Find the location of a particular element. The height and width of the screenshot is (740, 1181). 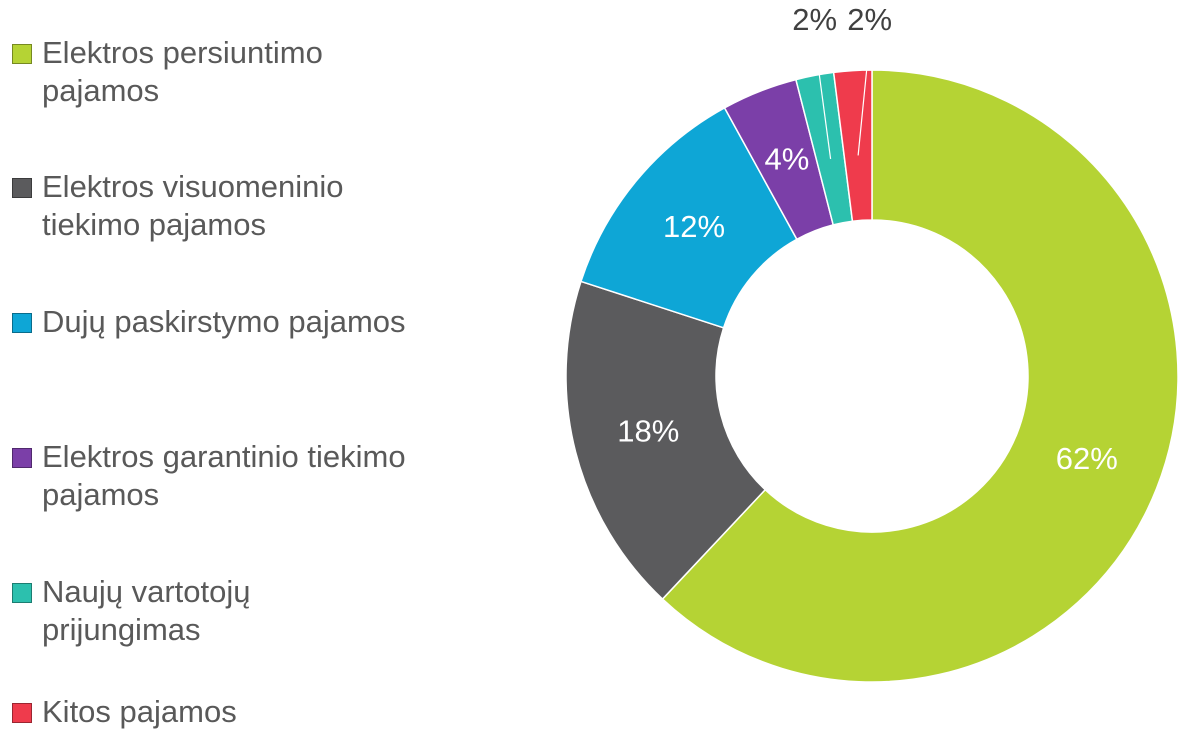

legend-label: Dujų paskirstymo pajamos is located at coordinates (224, 321).